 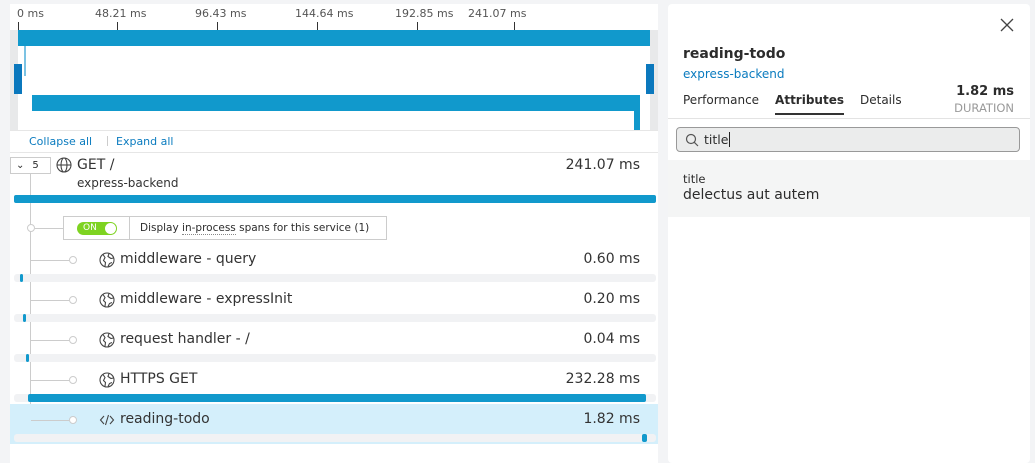 What do you see at coordinates (734, 74) in the screenshot?
I see `span-service-link: express-backend` at bounding box center [734, 74].